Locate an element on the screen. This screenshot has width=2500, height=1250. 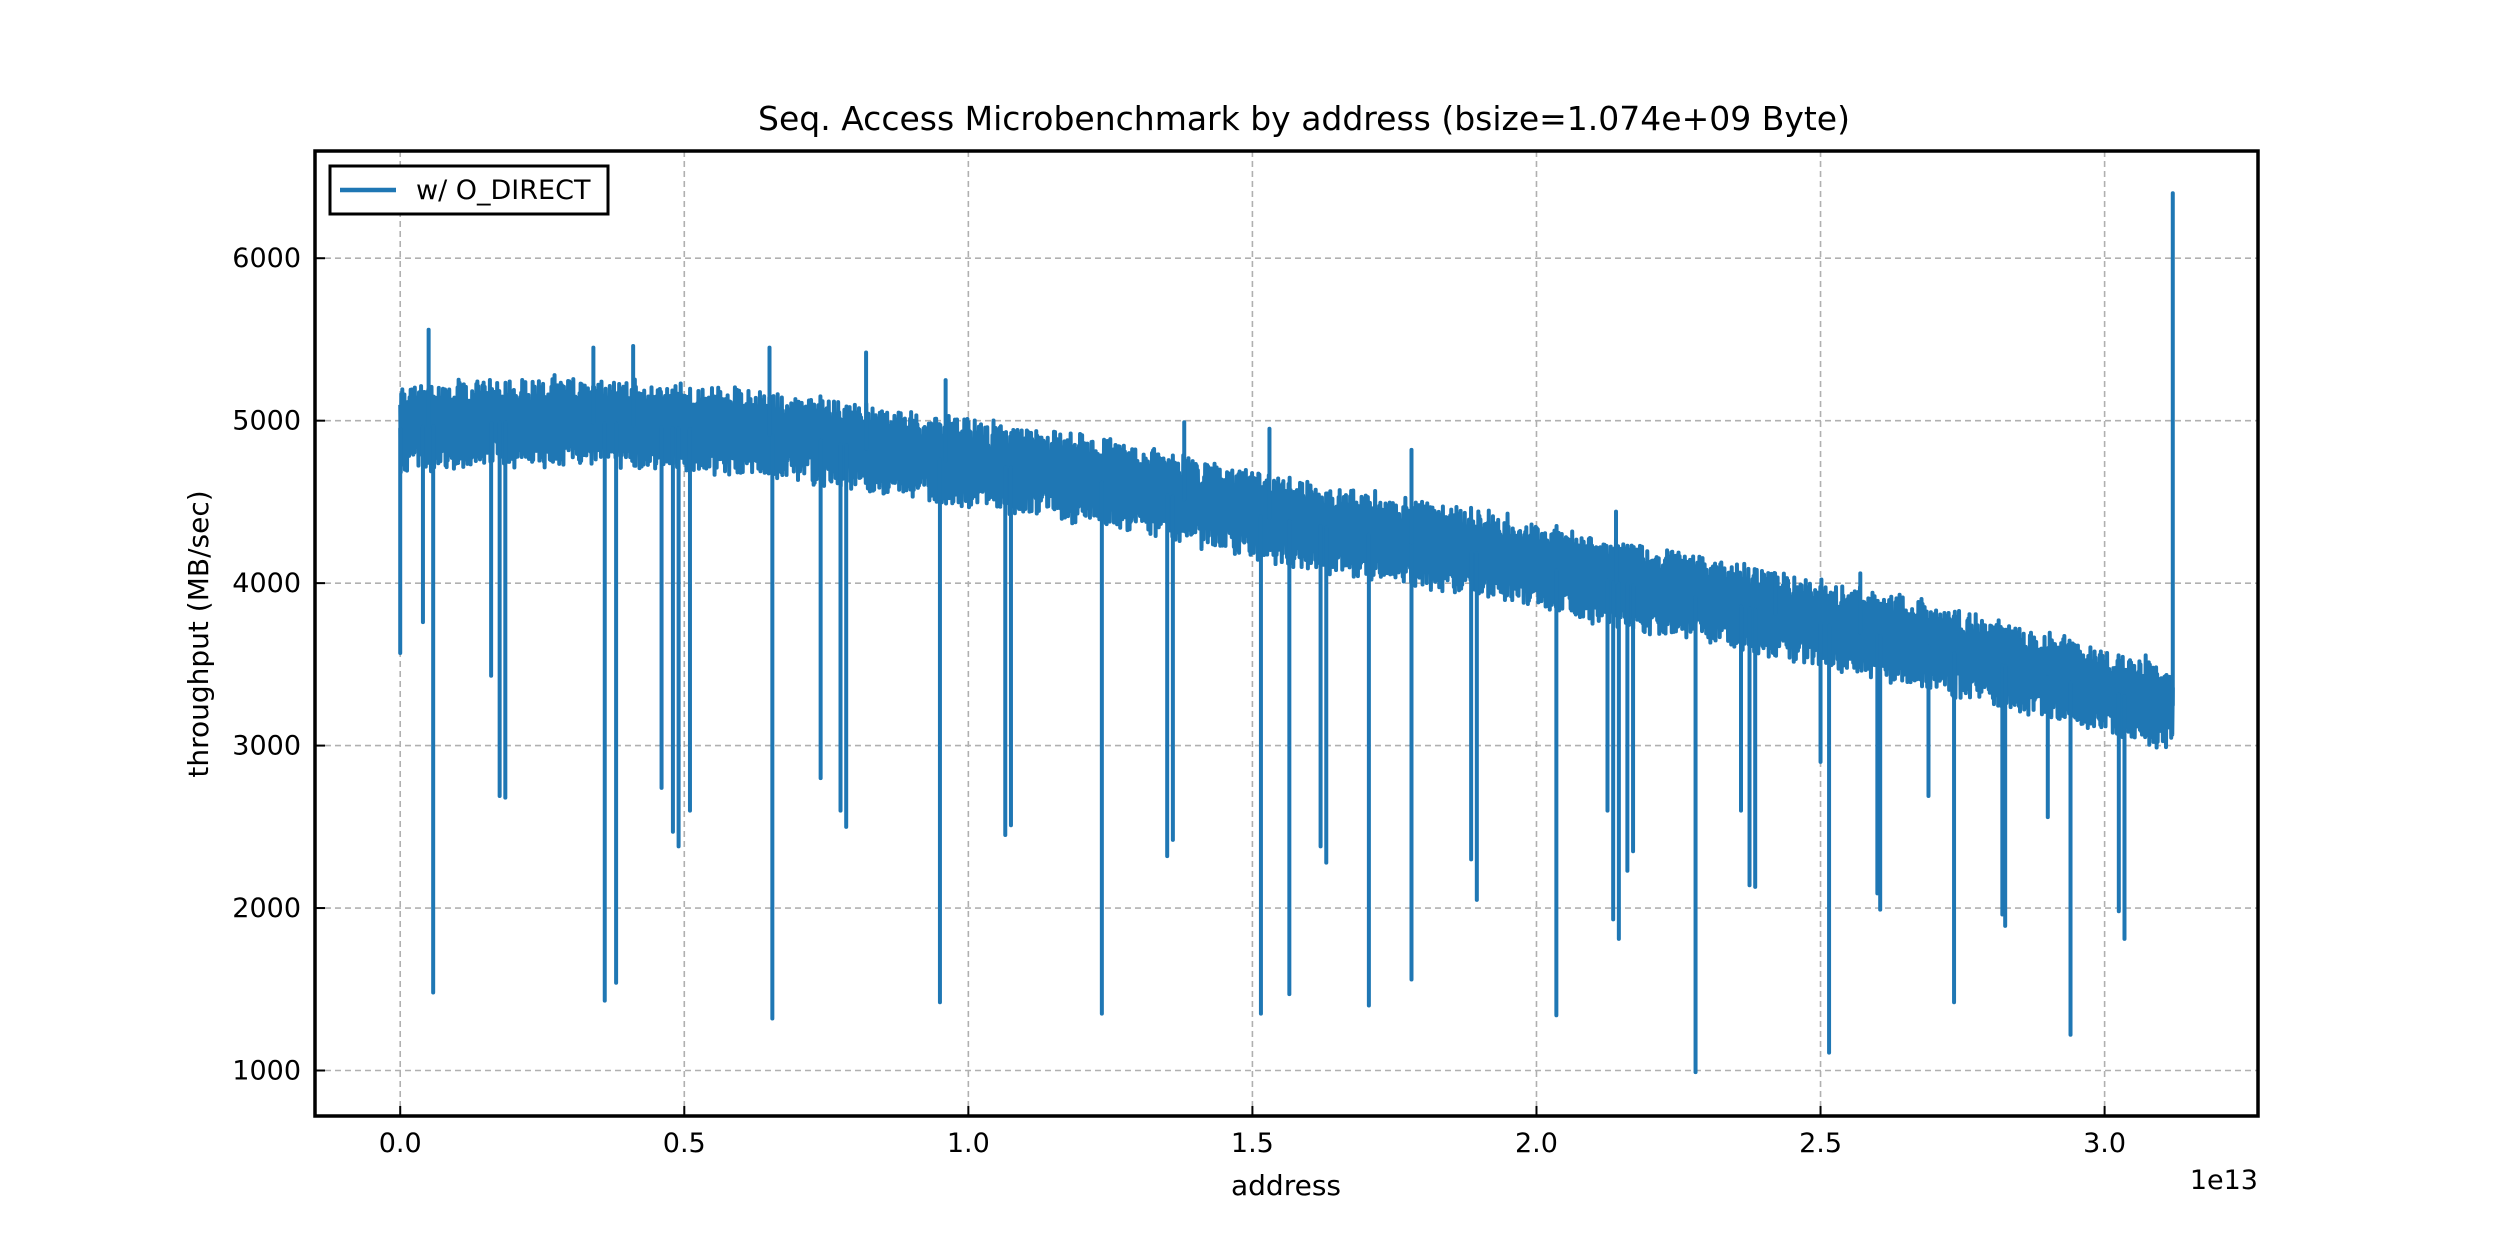
y-tick-label: 3000 is located at coordinates (266, 746).